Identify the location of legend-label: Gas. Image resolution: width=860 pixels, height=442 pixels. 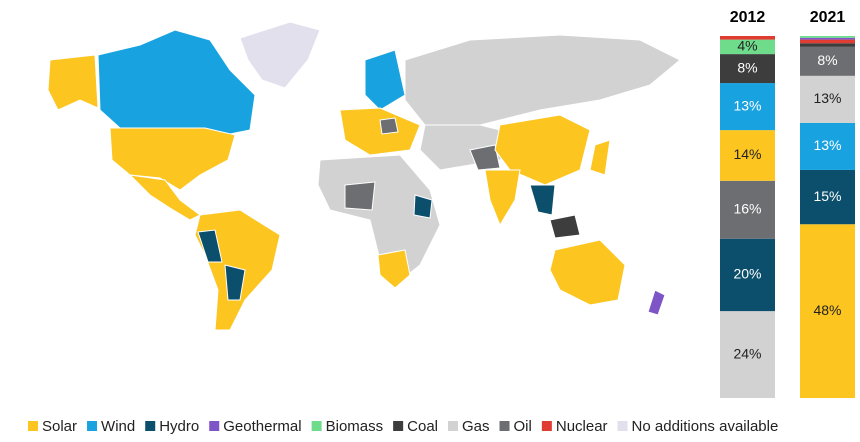
(476, 426).